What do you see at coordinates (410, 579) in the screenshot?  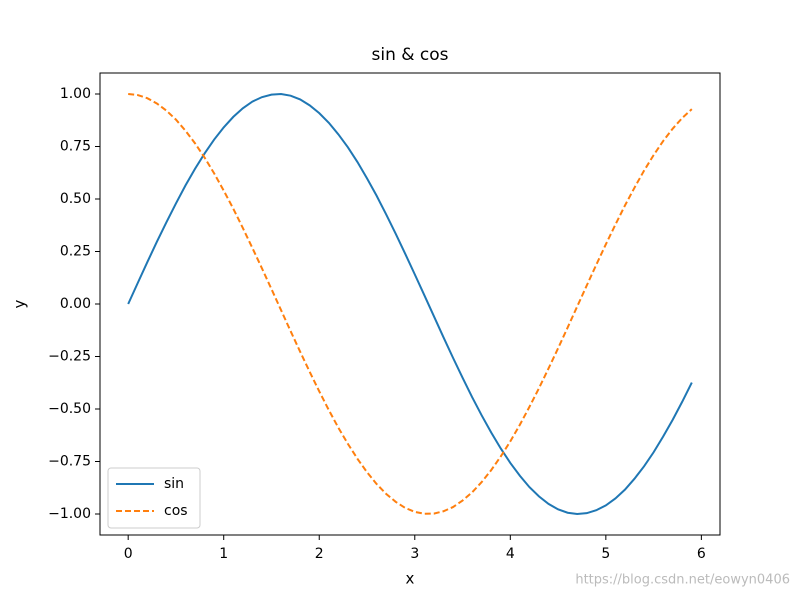 I see `x-axis-label: x` at bounding box center [410, 579].